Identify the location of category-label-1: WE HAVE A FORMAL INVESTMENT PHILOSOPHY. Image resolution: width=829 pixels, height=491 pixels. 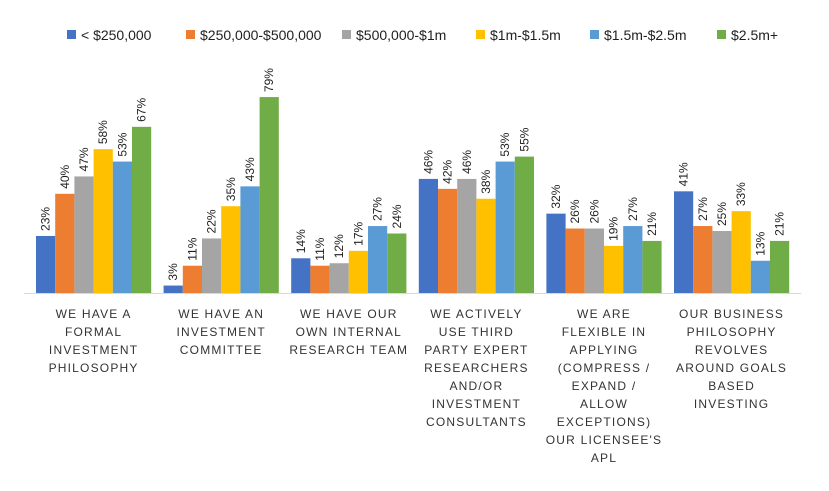
(94, 341).